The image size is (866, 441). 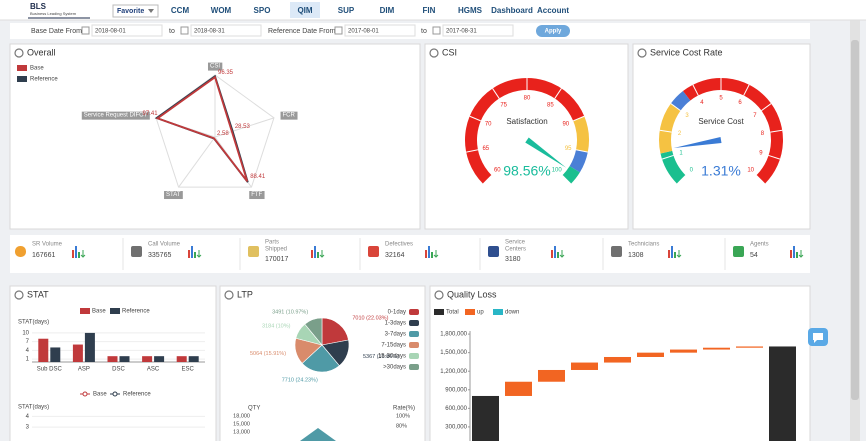 I want to click on filter-label: to, so click(x=172, y=31).